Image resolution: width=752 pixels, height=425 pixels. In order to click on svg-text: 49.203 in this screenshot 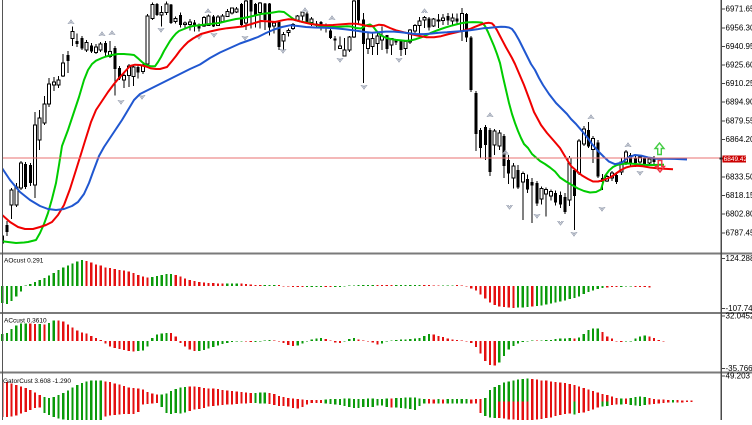, I will do `click(738, 376)`.